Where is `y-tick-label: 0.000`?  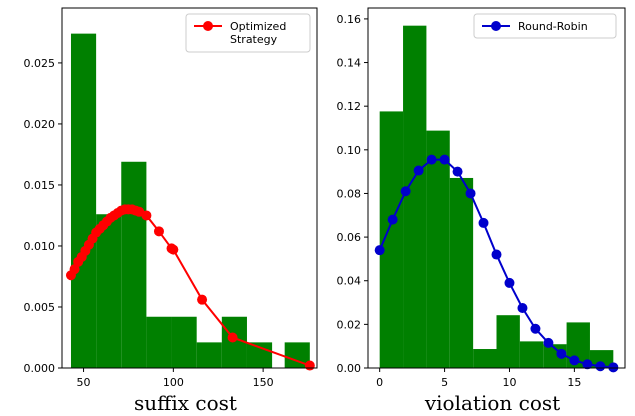
y-tick-label: 0.000 is located at coordinates (40, 368).